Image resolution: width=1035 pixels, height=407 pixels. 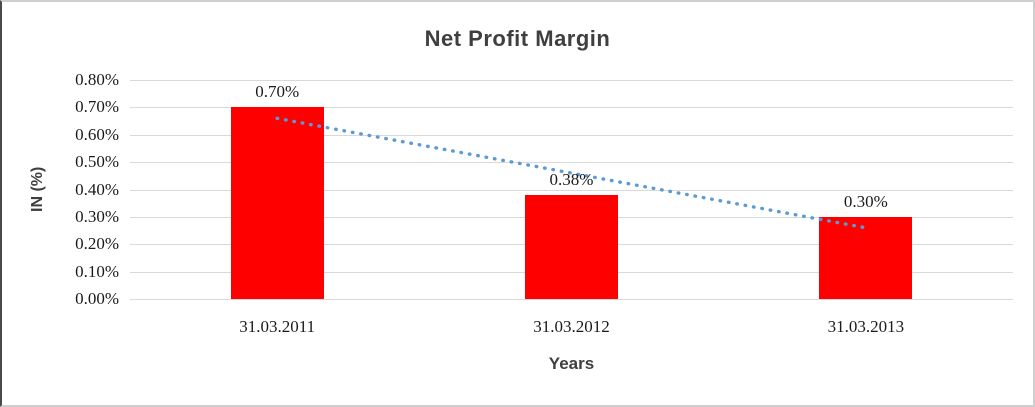 I want to click on y-tick-label: 0.20%, so click(x=97, y=244).